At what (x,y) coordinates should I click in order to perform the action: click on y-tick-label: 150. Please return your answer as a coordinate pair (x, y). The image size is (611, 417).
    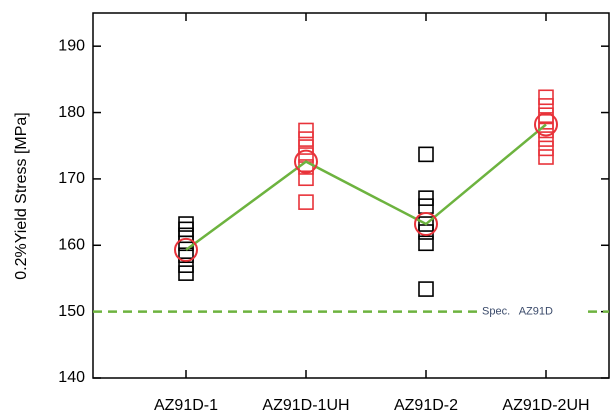
    Looking at the image, I should click on (71, 311).